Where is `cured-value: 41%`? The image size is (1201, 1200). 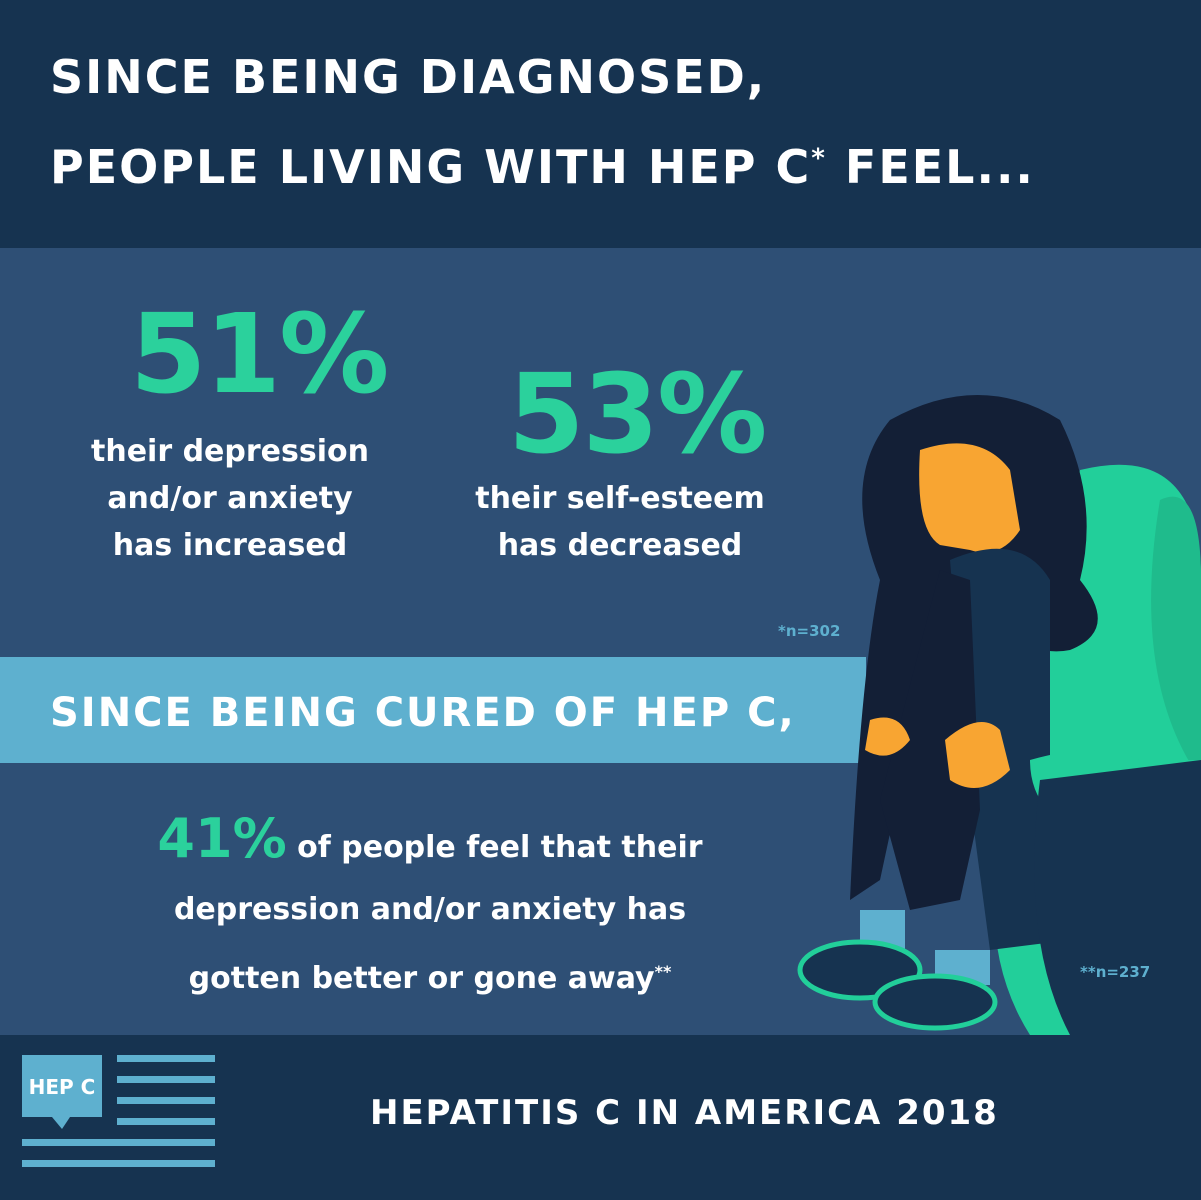 cured-value: 41% is located at coordinates (222, 838).